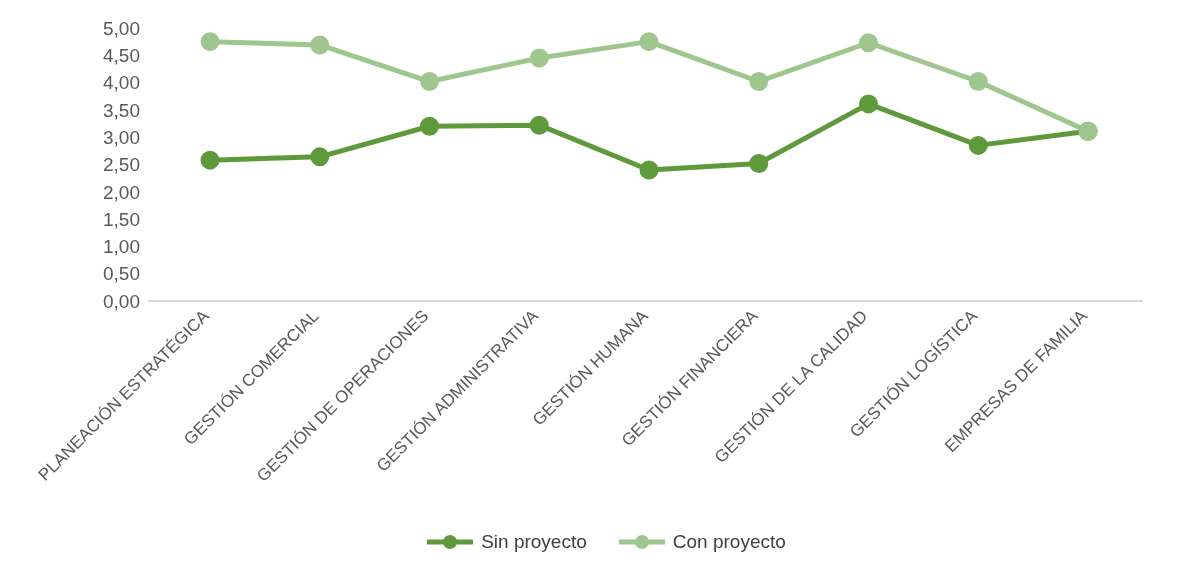 This screenshot has height=575, width=1185. I want to click on y-tick-label: 0,00, so click(121, 301).